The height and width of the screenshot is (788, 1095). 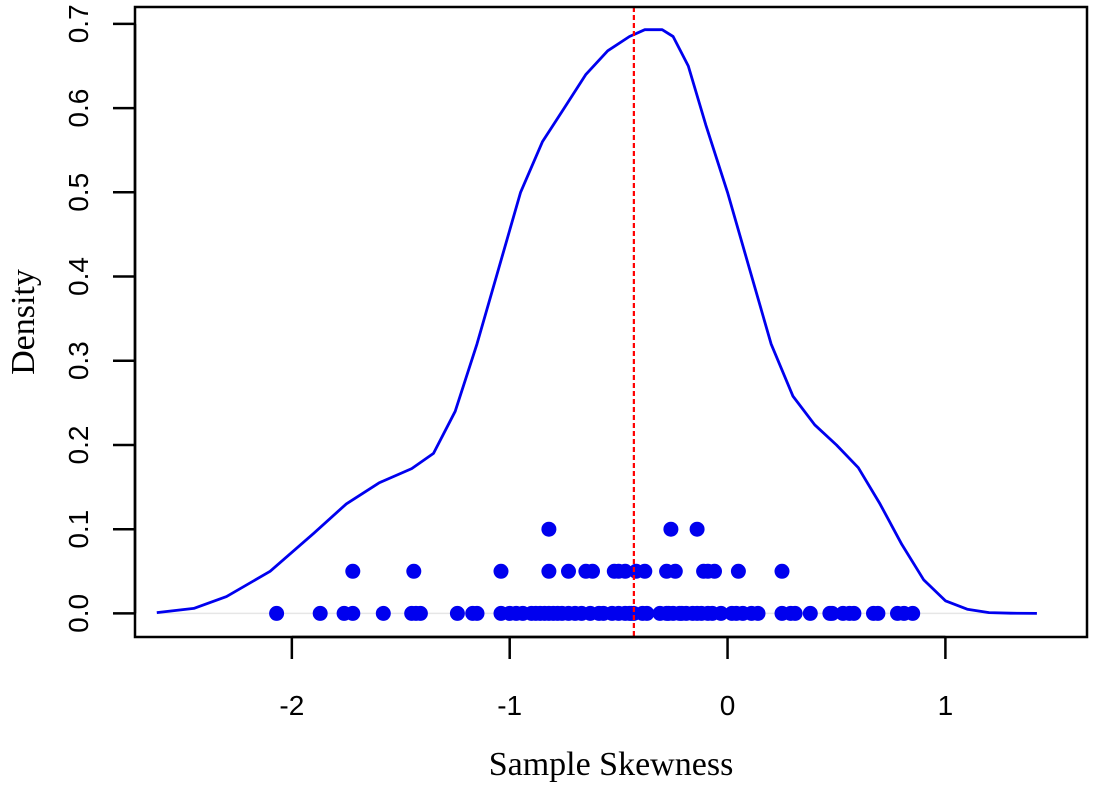 What do you see at coordinates (509, 705) in the screenshot?
I see `x-tick-label: -1` at bounding box center [509, 705].